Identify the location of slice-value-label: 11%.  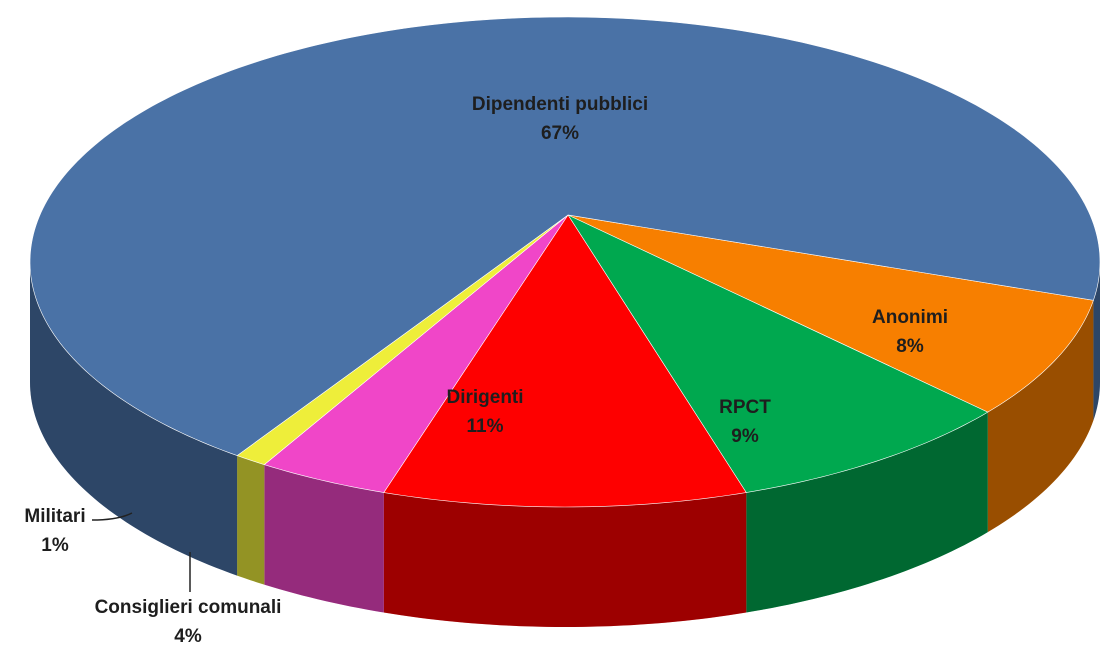
(485, 426).